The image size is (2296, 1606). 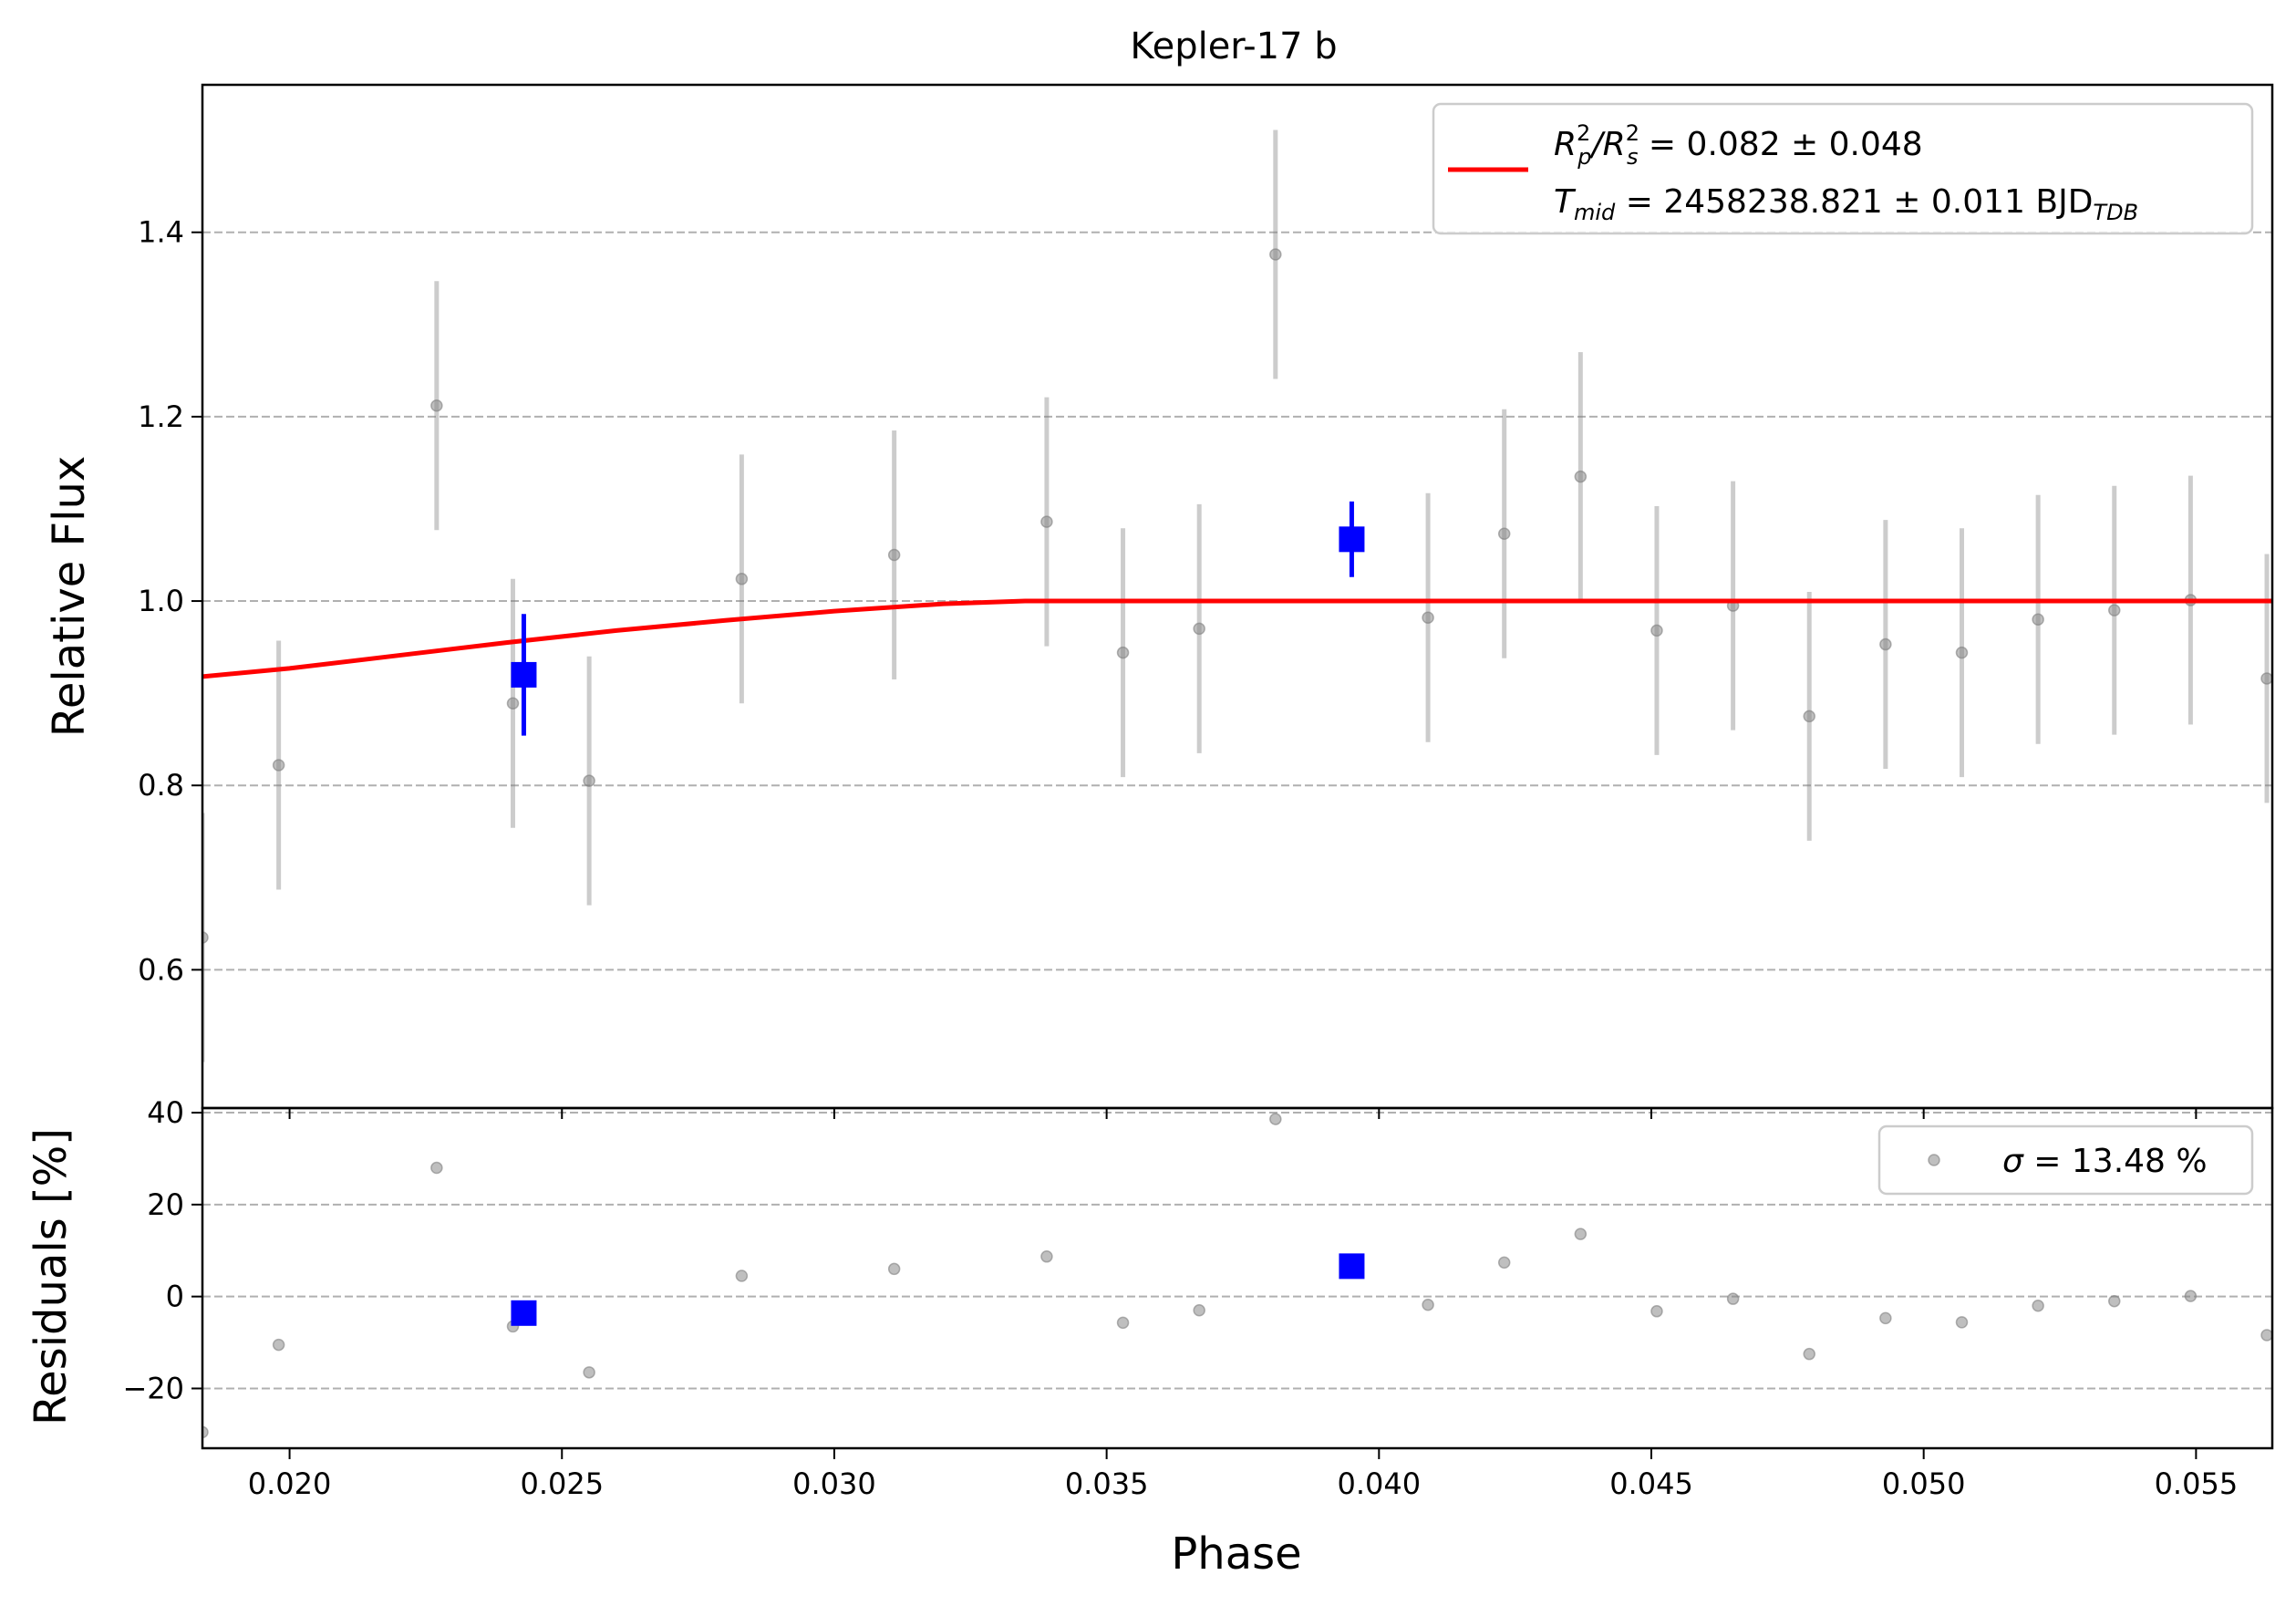 I want to click on transit-model-line, so click(x=1237, y=638).